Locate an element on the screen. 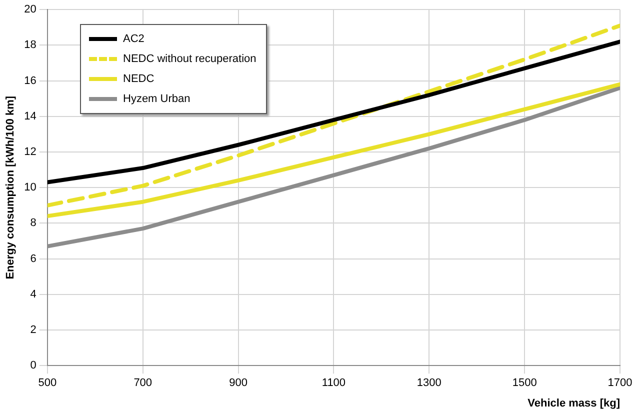 The image size is (638, 418). x-axis-title: Vehicle mass [kg] is located at coordinates (574, 403).